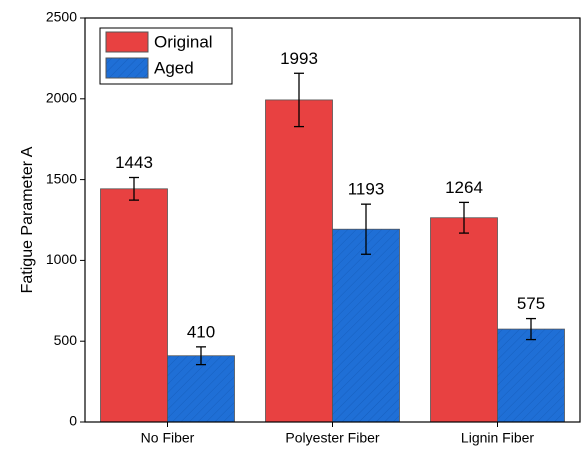 This screenshot has width=581, height=452. I want to click on value-label: 575, so click(531, 303).